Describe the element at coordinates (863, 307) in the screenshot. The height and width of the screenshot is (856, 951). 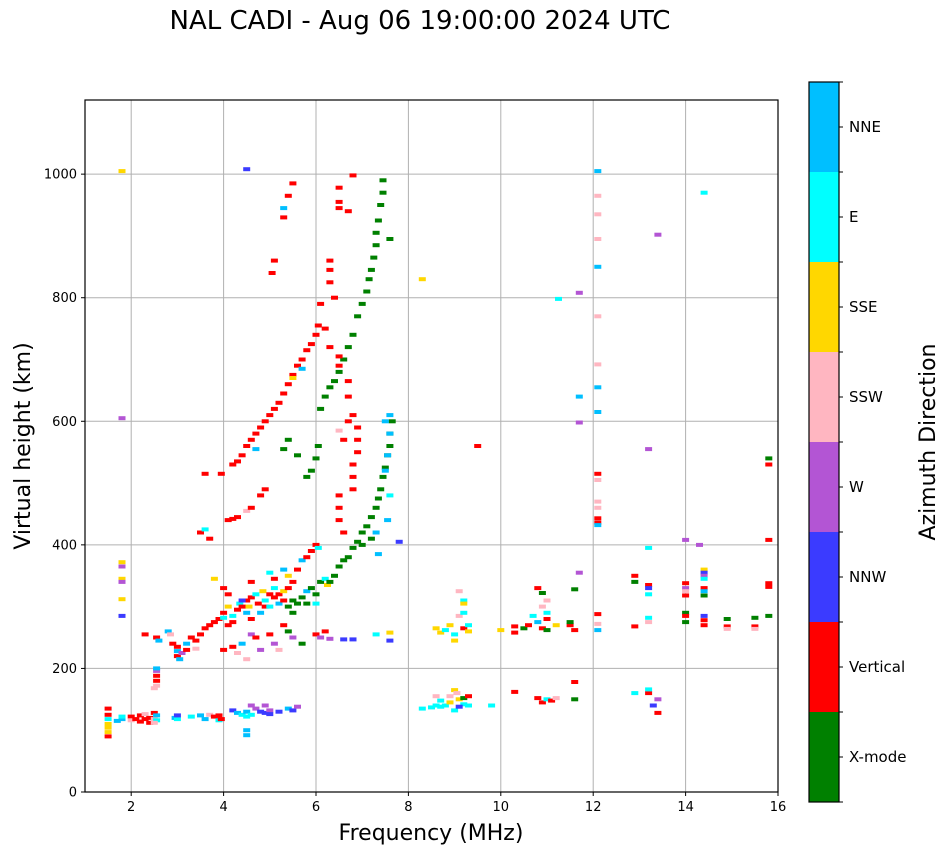
I see `colorbar-label-sse: SSE` at that location.